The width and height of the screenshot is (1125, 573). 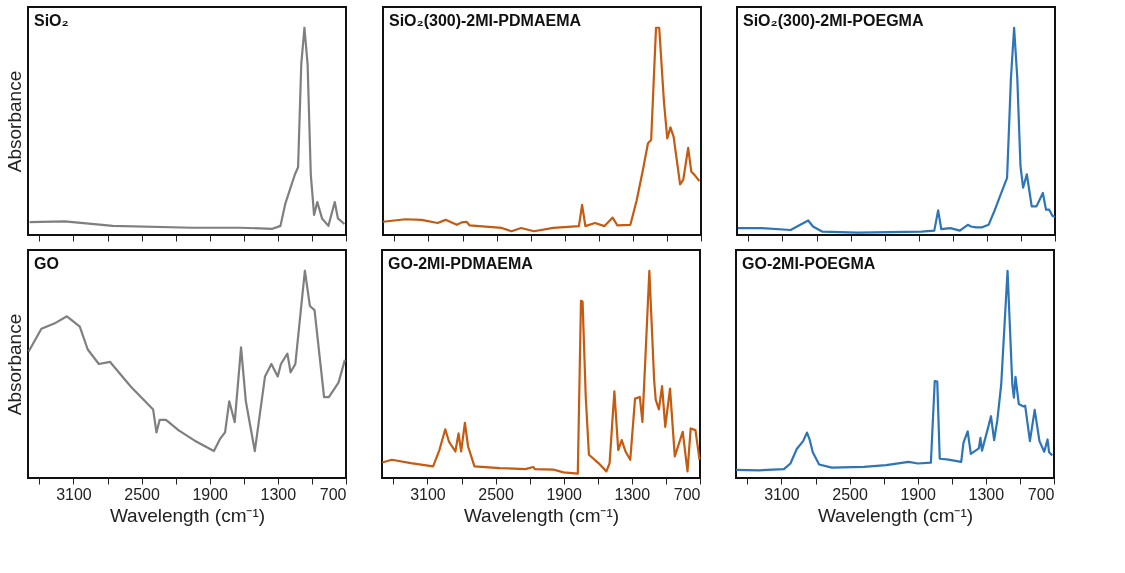 What do you see at coordinates (46, 263) in the screenshot?
I see `chart-title: GO` at bounding box center [46, 263].